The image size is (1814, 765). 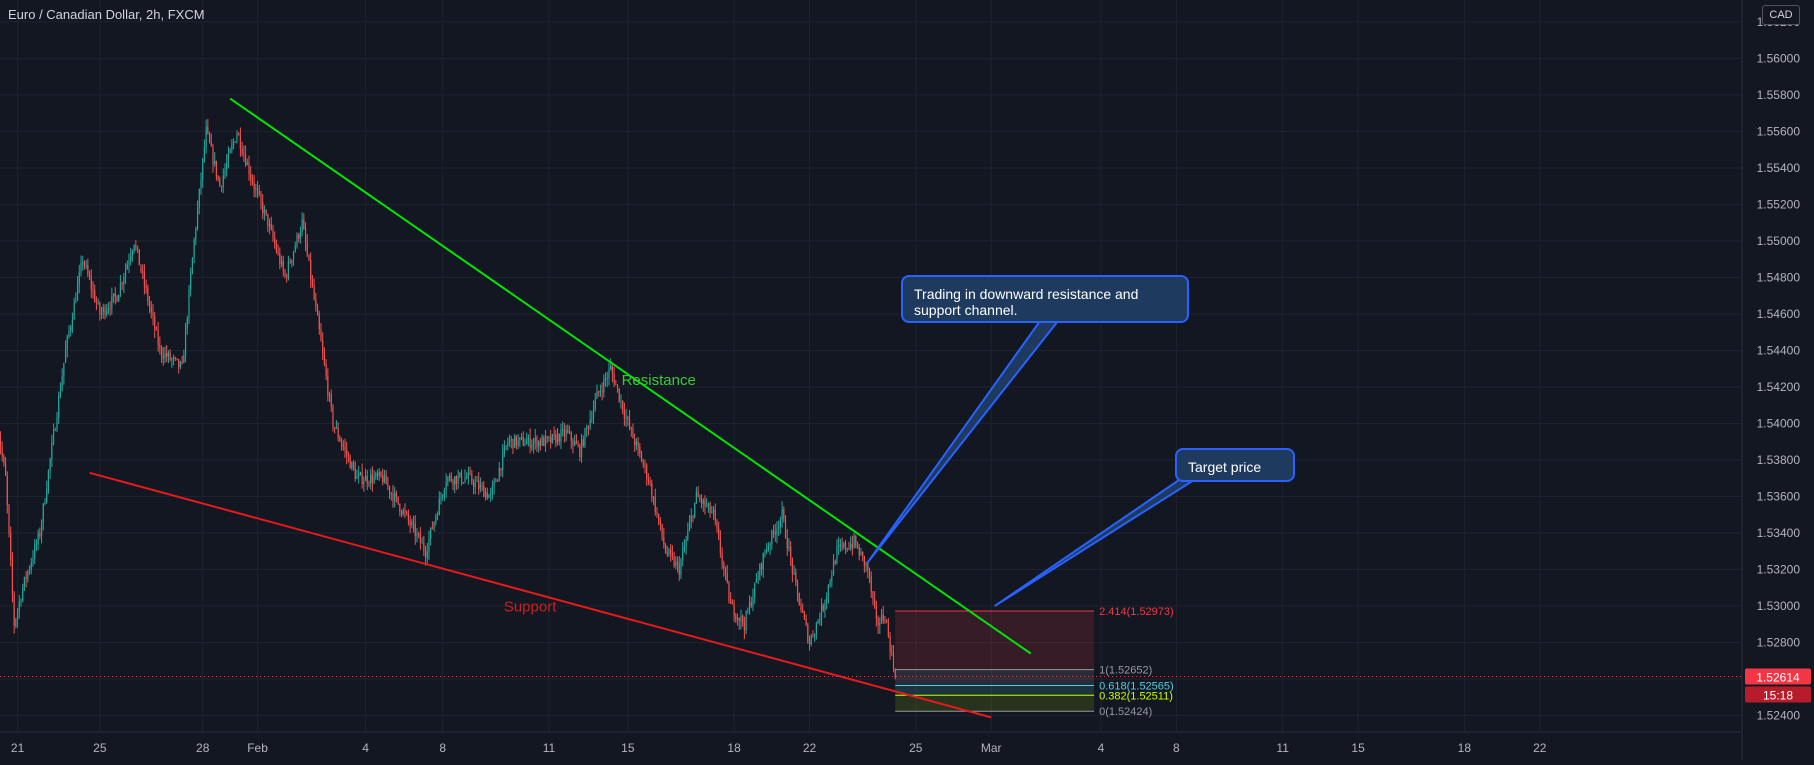 I want to click on current-price-tag, so click(x=1778, y=676).